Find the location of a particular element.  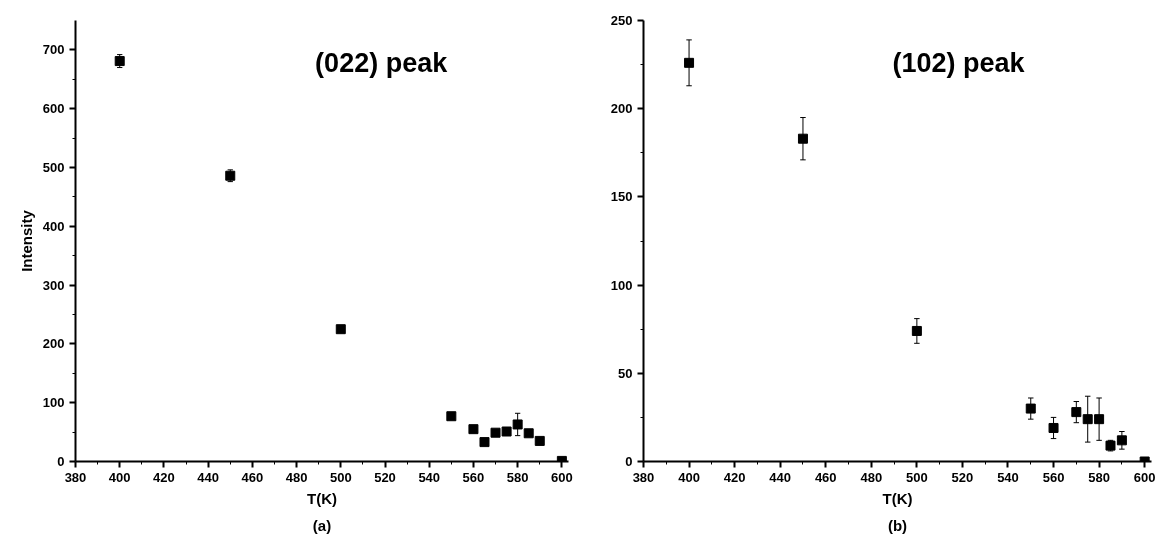

y-tick-label: 250 is located at coordinates (621, 20).